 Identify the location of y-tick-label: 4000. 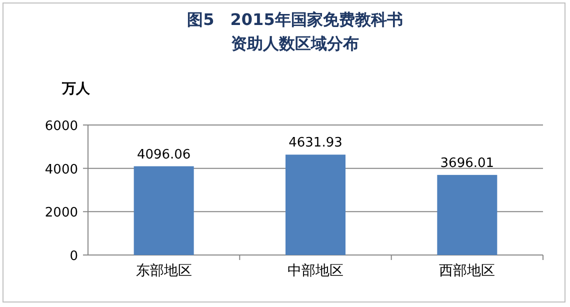
(61, 170).